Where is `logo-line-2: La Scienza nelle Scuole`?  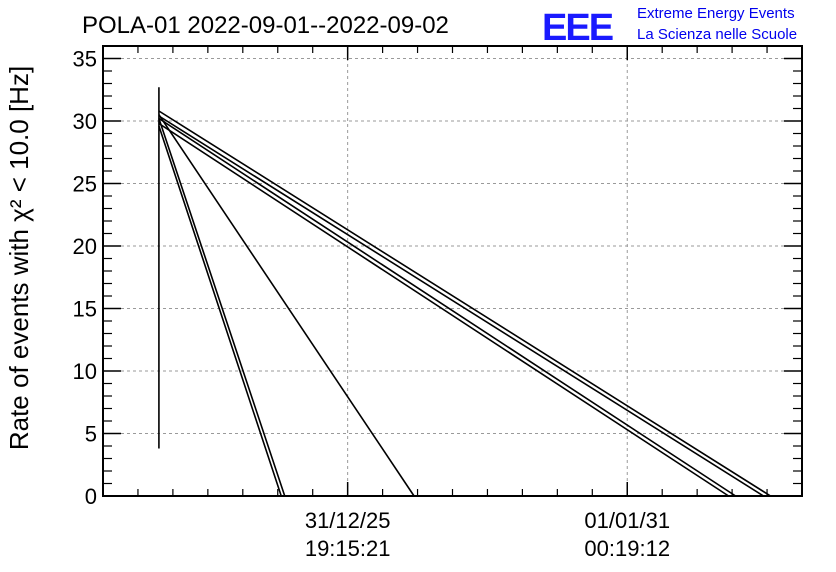
logo-line-2: La Scienza nelle Scuole is located at coordinates (717, 34).